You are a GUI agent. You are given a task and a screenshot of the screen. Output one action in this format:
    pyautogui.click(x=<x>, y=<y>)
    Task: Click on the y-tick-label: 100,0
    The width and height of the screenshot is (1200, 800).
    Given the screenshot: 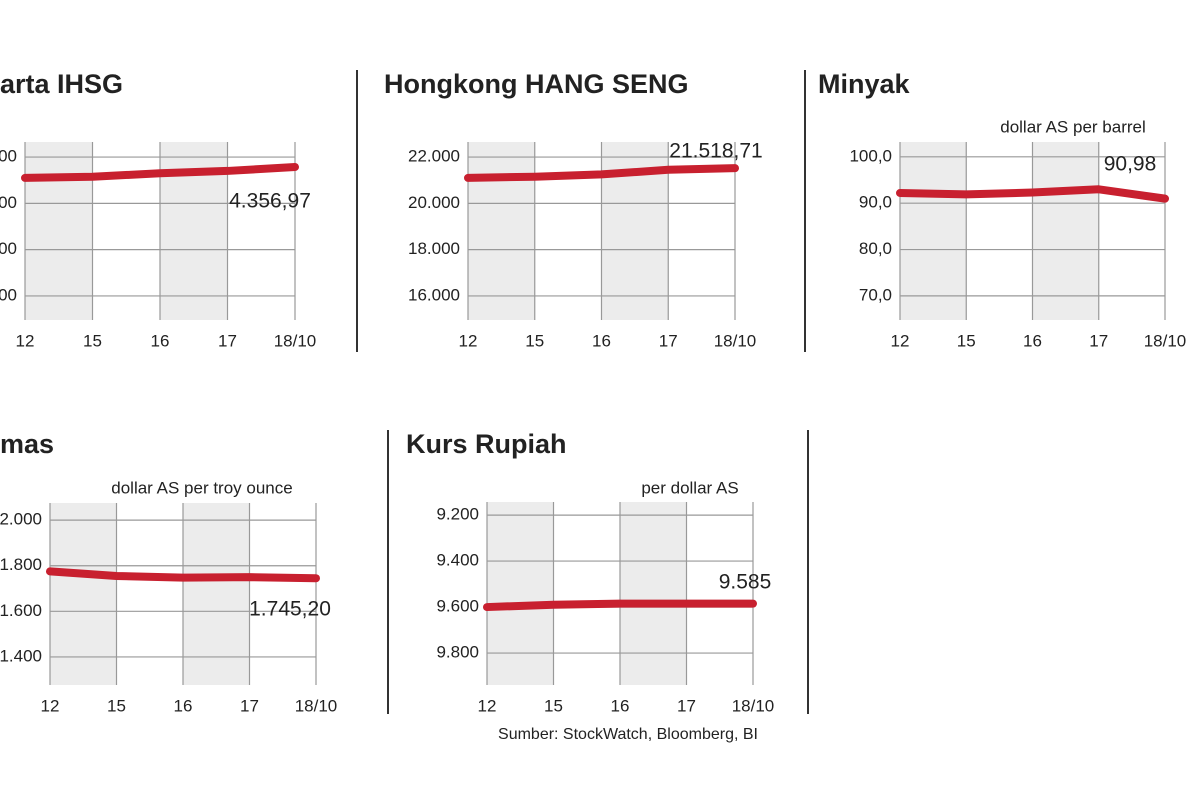 What is the action you would take?
    pyautogui.click(x=870, y=155)
    